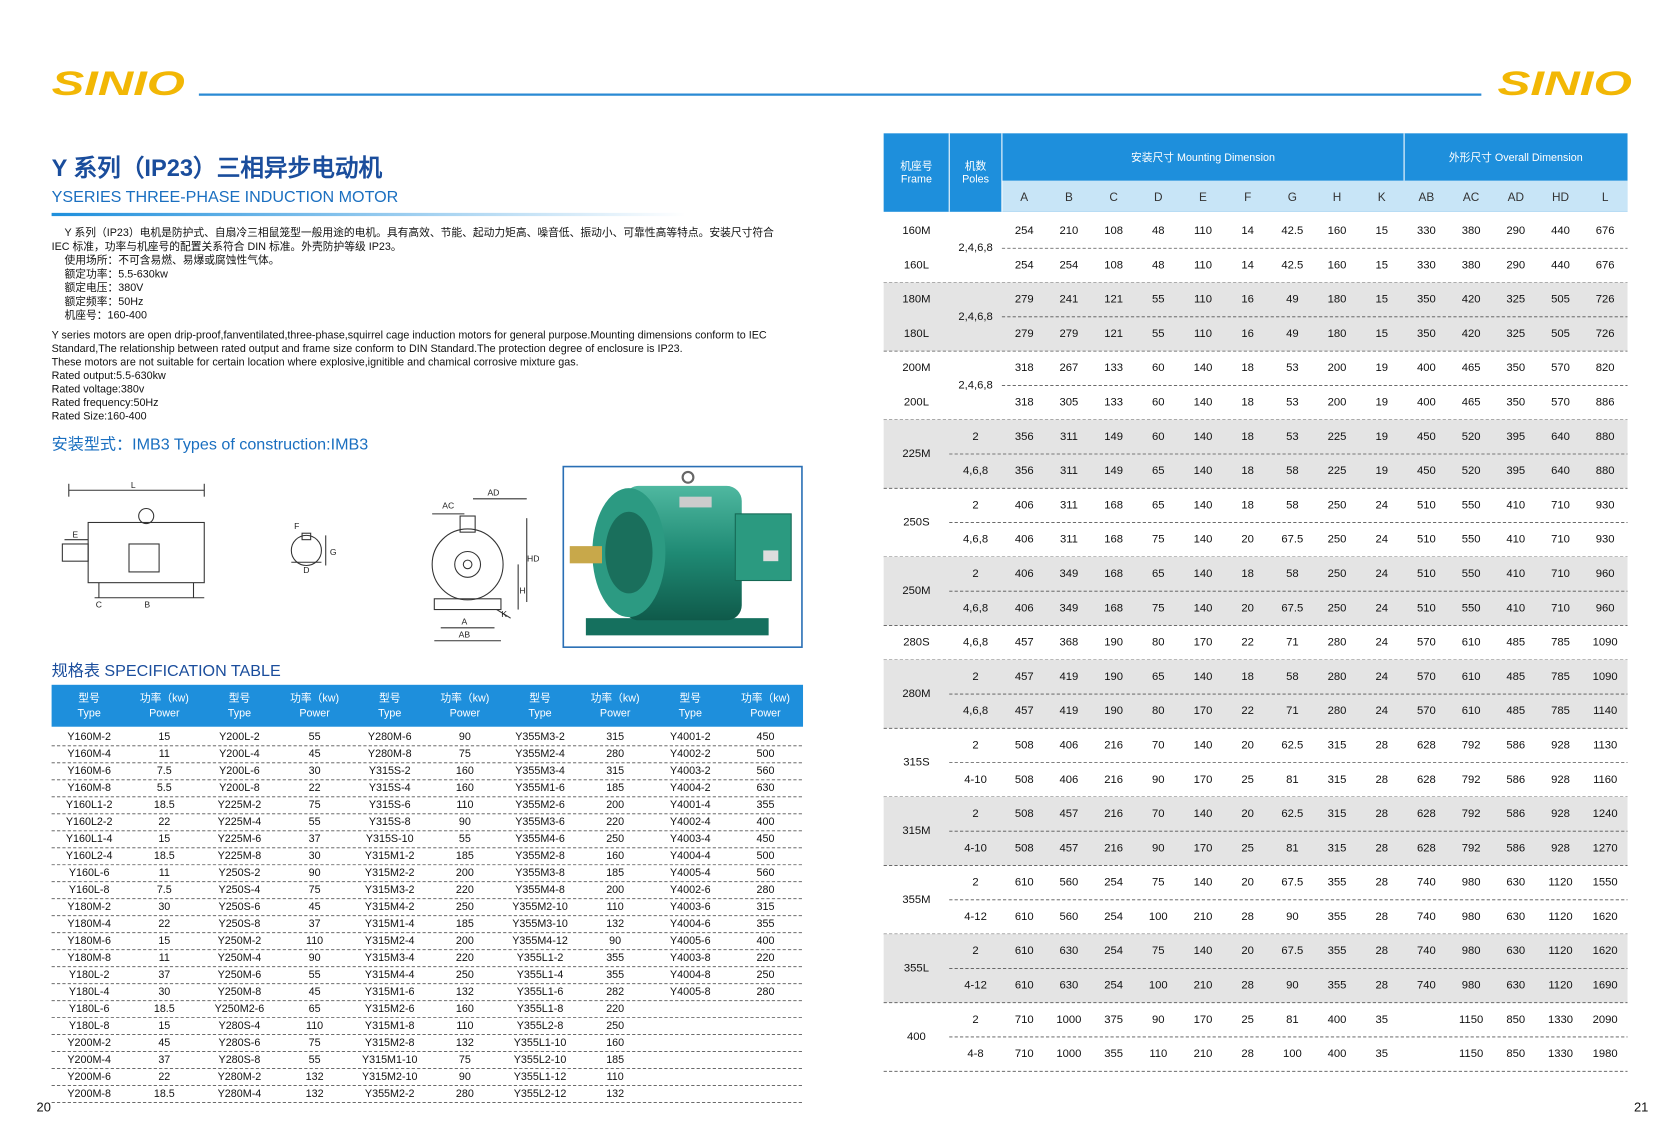 This screenshot has width=1677, height=1146. I want to click on dimension-cell: 28, so click(1247, 1054).